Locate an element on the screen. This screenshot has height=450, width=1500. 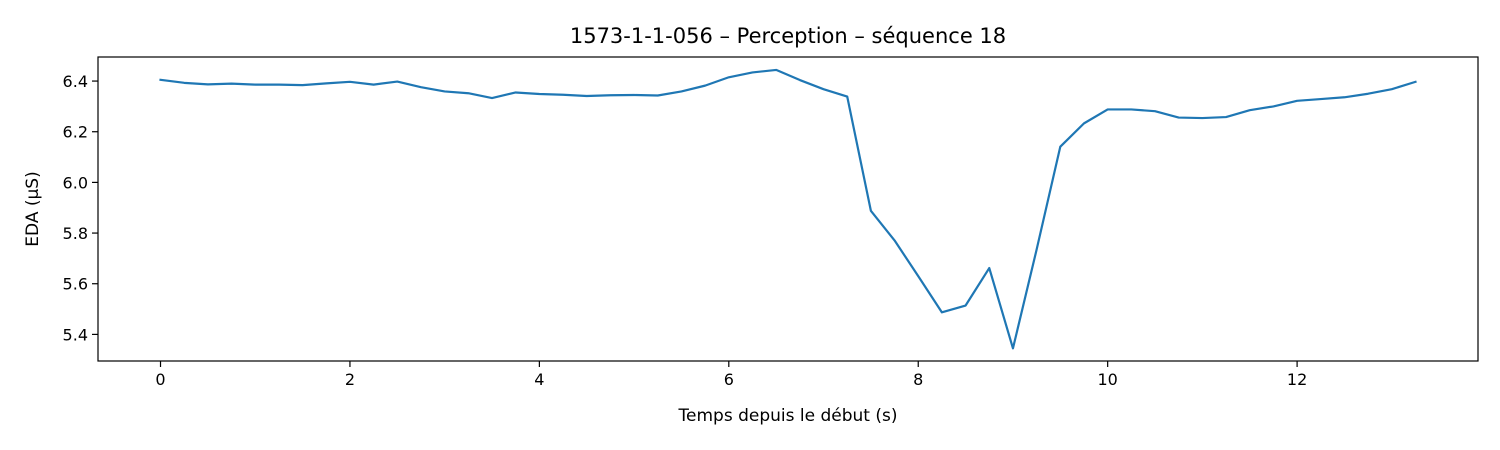
x-tick-label: 12 is located at coordinates (1297, 379).